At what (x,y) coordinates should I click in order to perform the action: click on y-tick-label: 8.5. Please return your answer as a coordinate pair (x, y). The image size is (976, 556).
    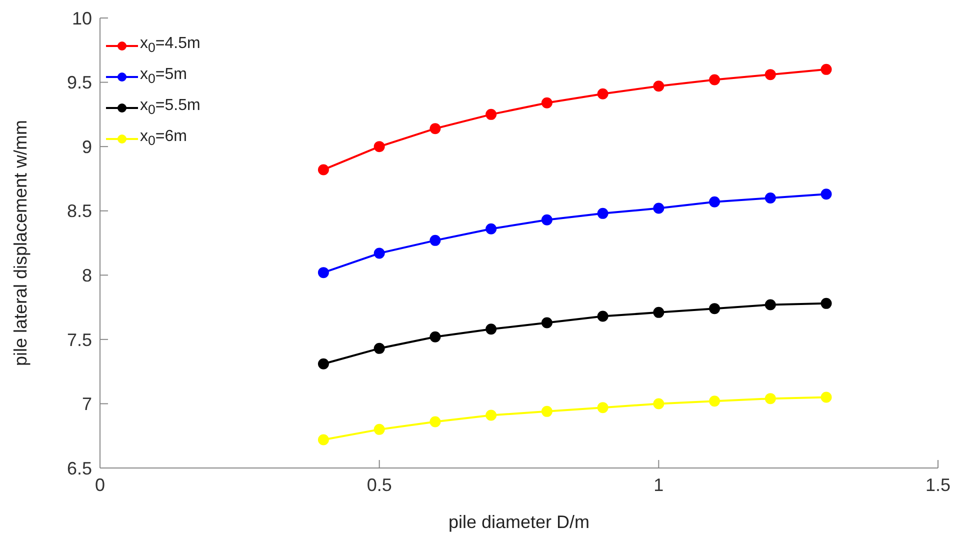
    Looking at the image, I should click on (79, 211).